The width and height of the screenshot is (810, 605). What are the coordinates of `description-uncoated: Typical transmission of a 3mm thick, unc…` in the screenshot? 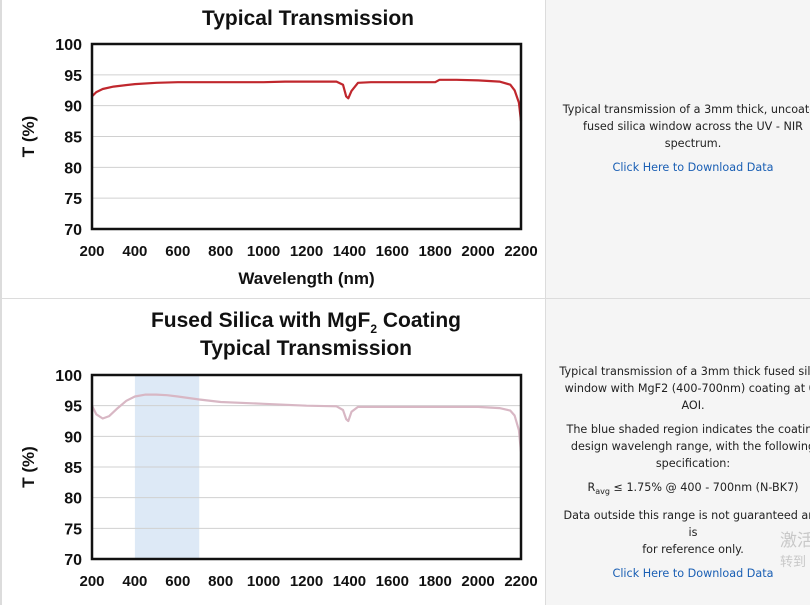 It's located at (684, 138).